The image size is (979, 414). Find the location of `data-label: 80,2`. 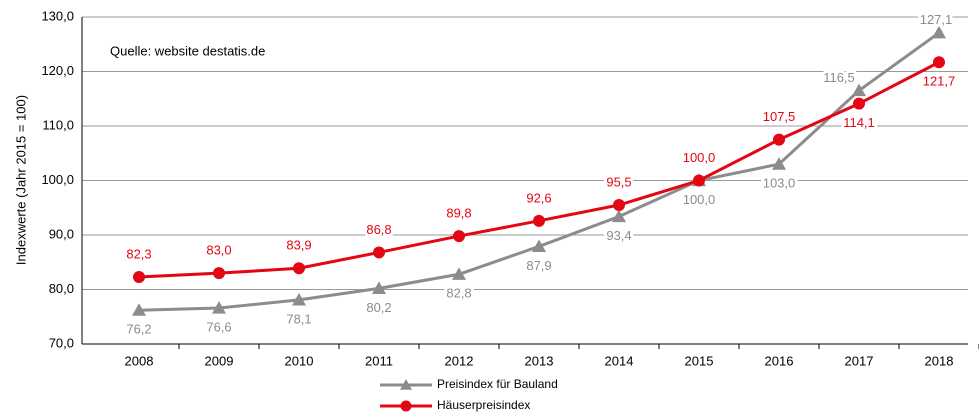

data-label: 80,2 is located at coordinates (378, 307).